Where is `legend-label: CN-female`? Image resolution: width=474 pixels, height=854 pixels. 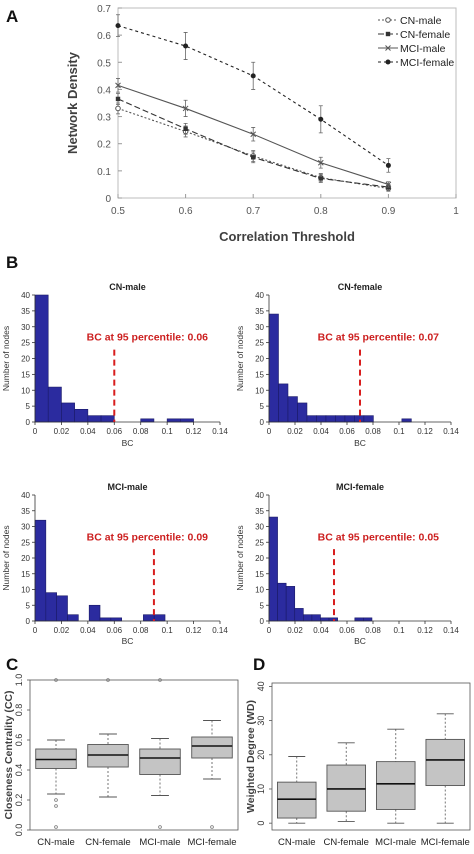 legend-label: CN-female is located at coordinates (425, 35).